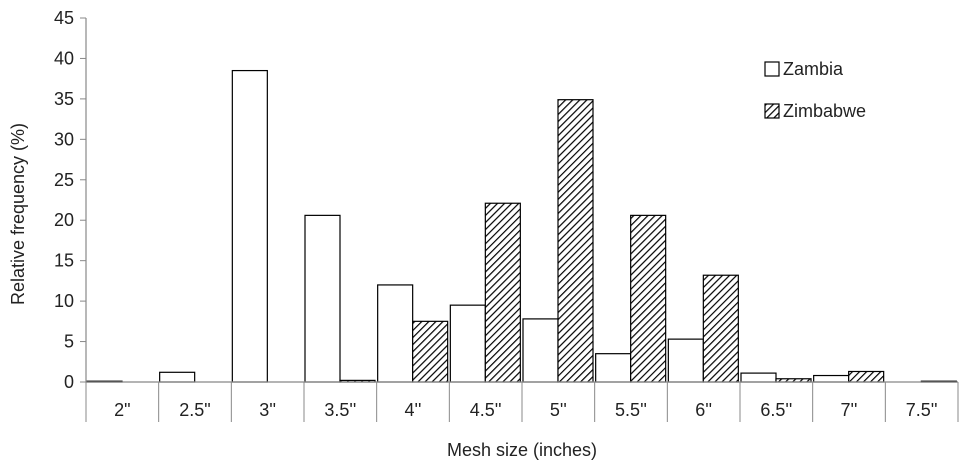  What do you see at coordinates (69, 382) in the screenshot?
I see `y-tick-label: 0` at bounding box center [69, 382].